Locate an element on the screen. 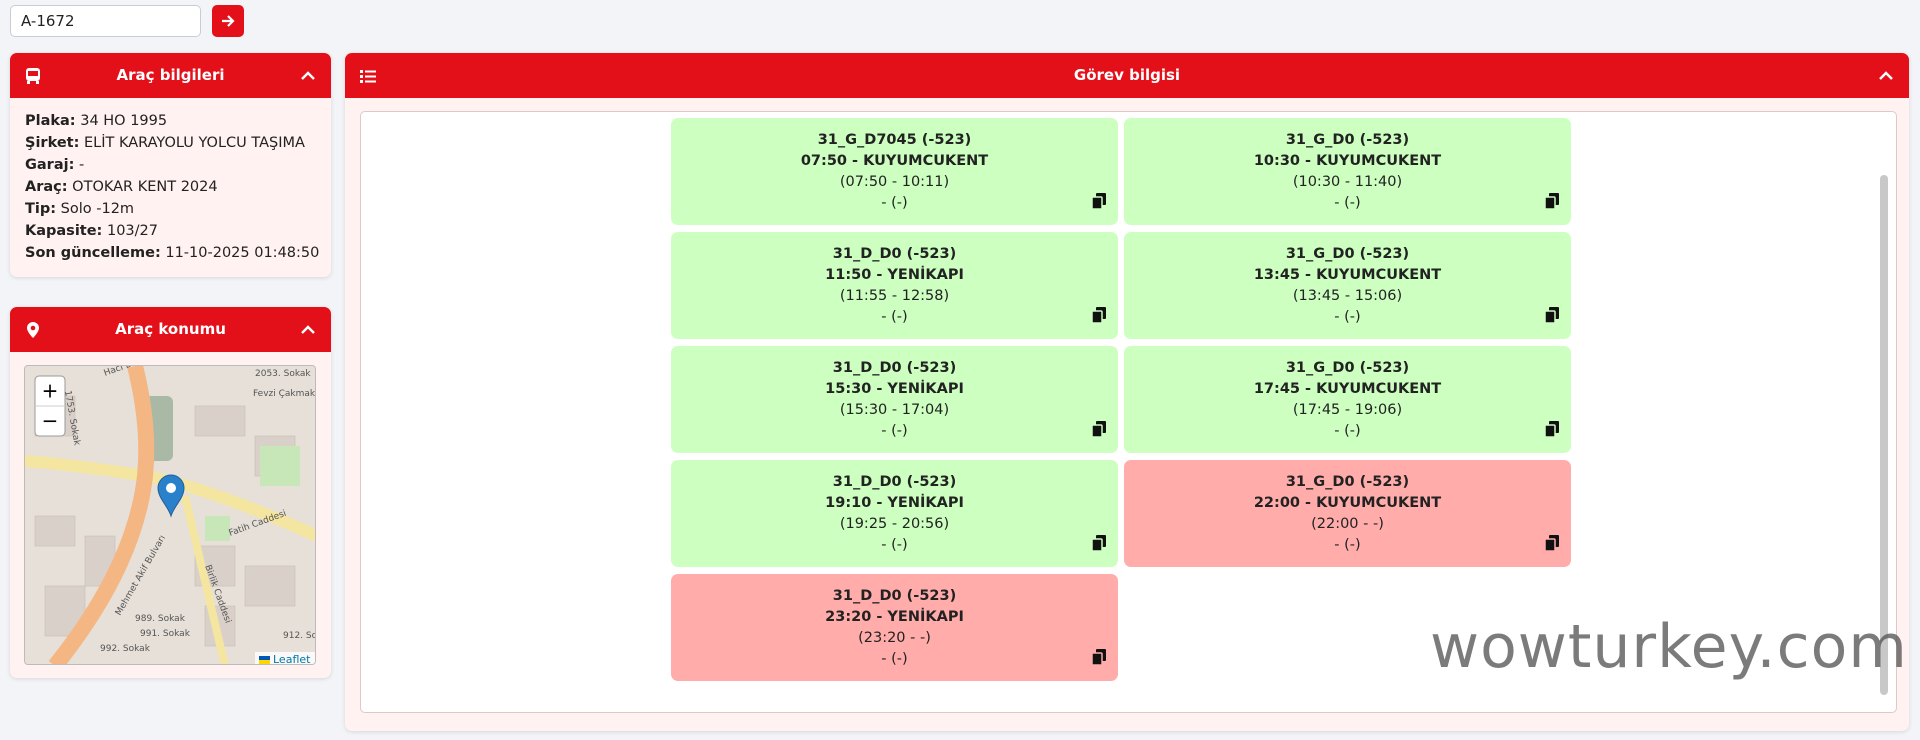 This screenshot has width=1920, height=740. watermark: wowturkey.com is located at coordinates (1669, 647).